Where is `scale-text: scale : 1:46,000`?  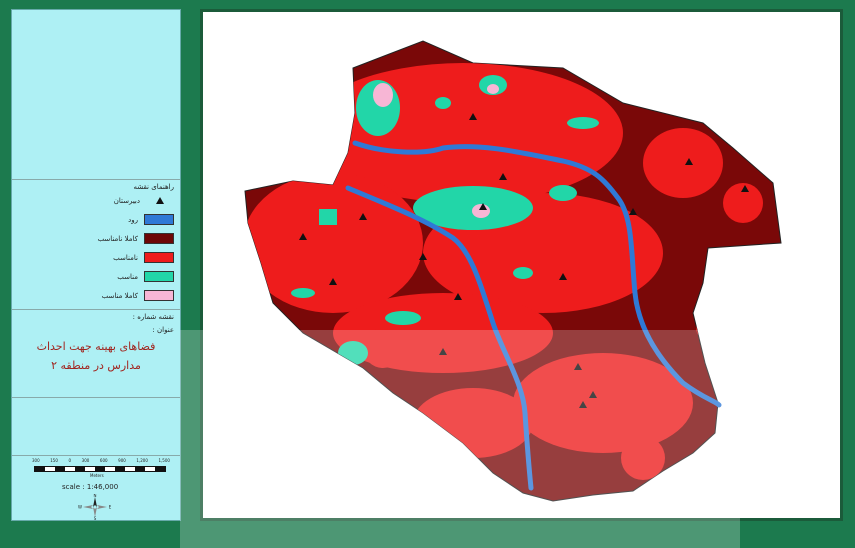 scale-text: scale : 1:46,000 is located at coordinates (90, 487).